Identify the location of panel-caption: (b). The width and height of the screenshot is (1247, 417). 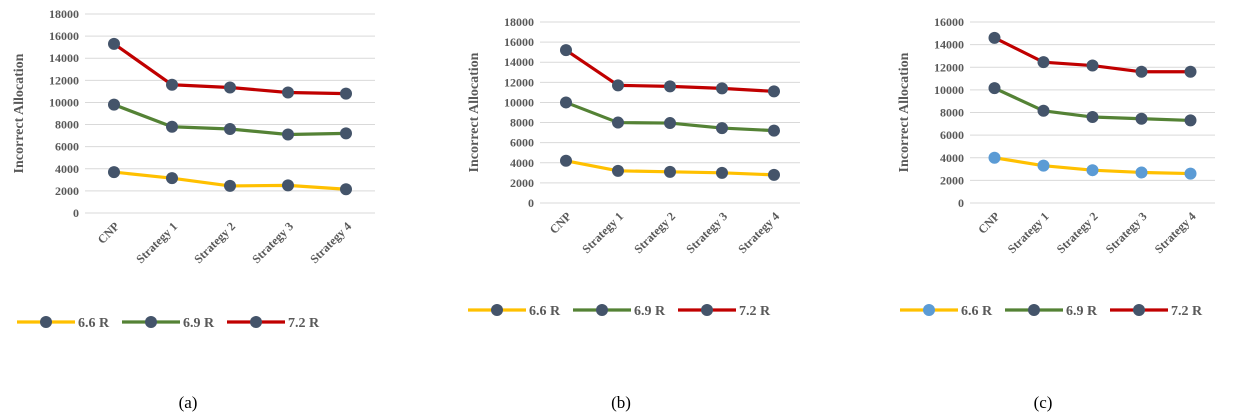
(621, 402).